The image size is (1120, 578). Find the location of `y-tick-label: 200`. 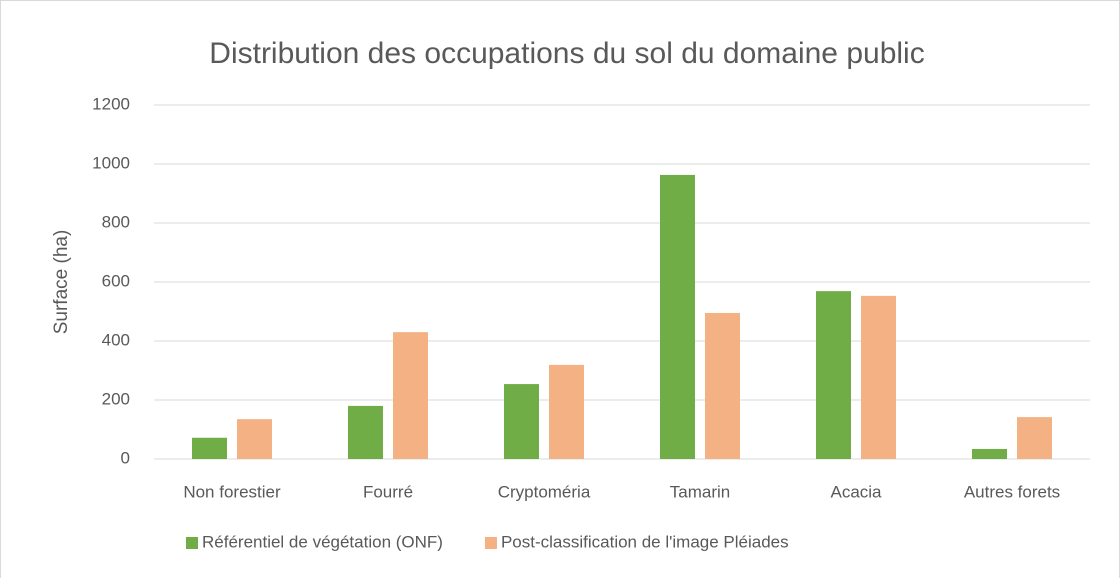

y-tick-label: 200 is located at coordinates (116, 398).